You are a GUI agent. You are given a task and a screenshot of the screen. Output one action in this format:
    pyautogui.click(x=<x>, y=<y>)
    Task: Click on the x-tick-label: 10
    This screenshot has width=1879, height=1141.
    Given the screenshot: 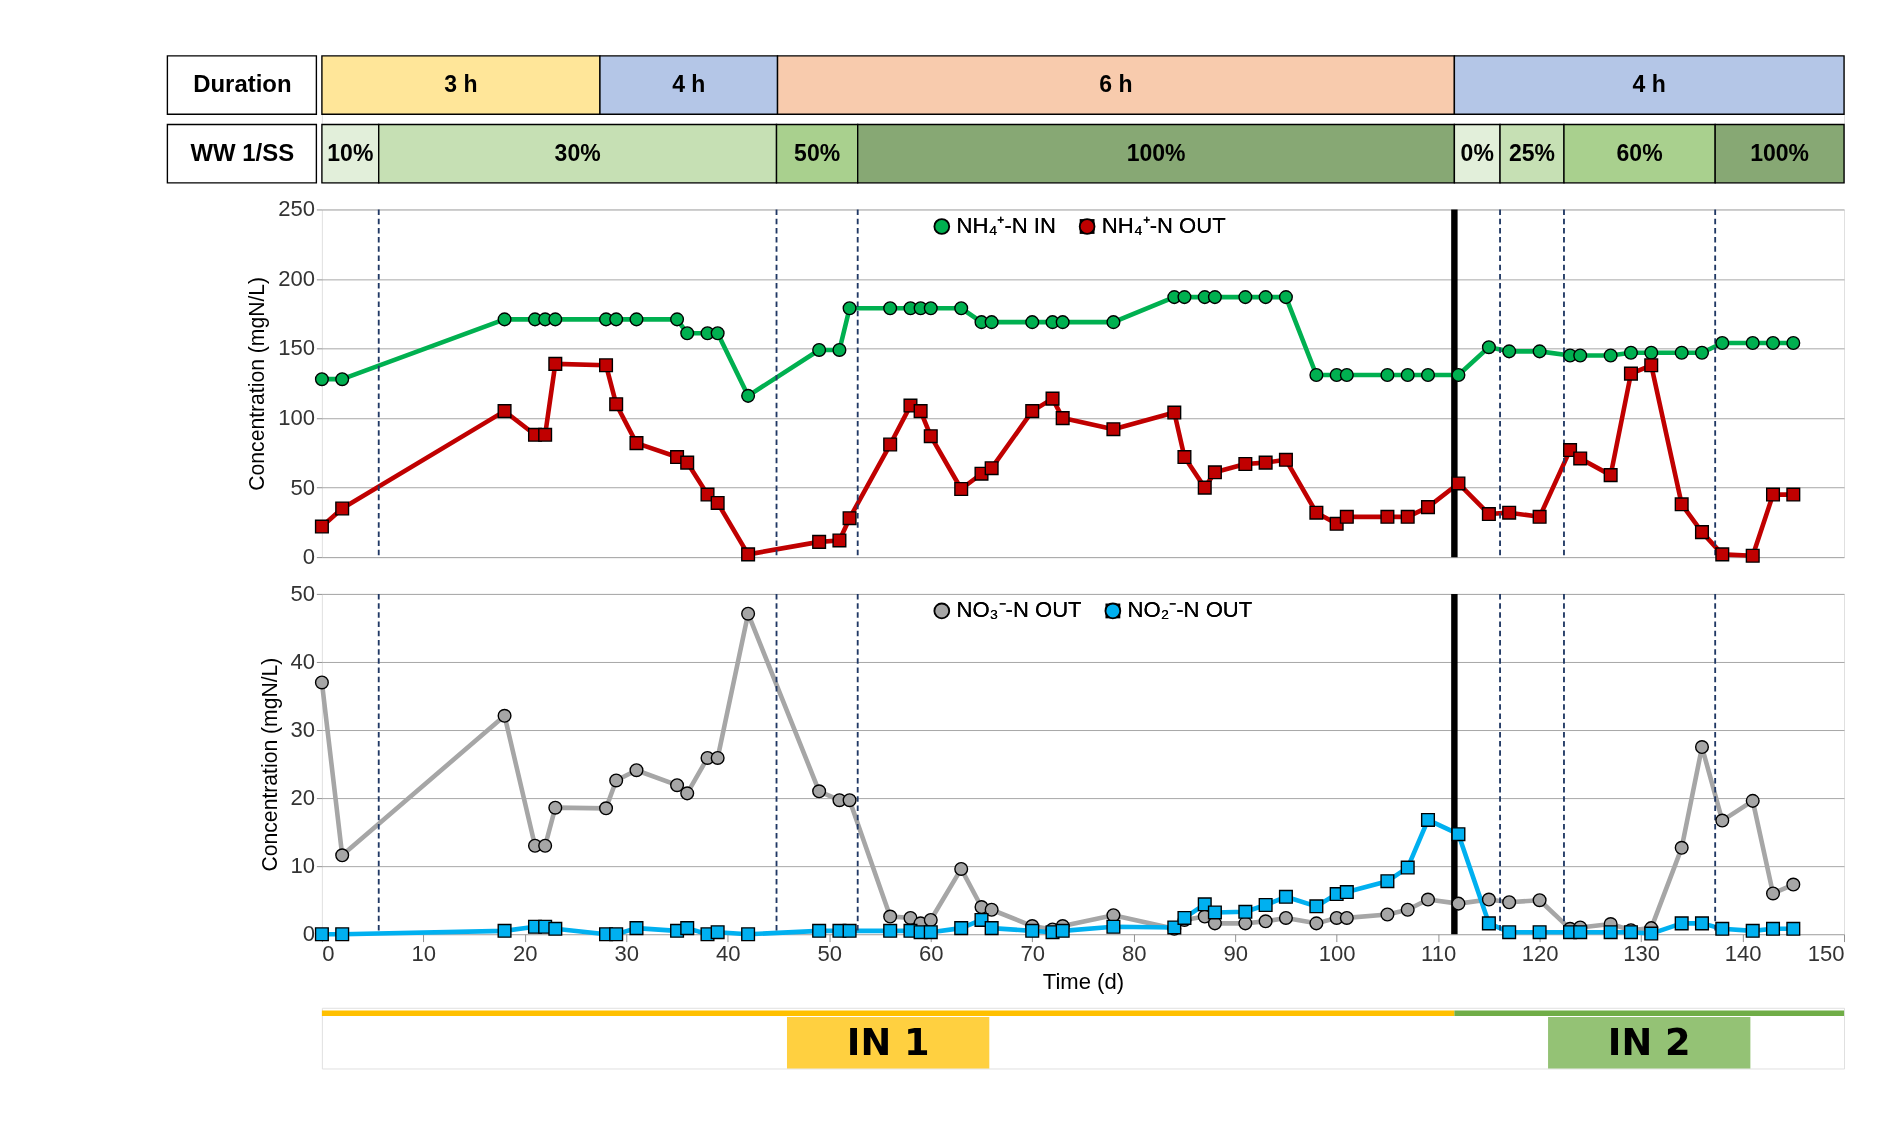 What is the action you would take?
    pyautogui.click(x=424, y=954)
    